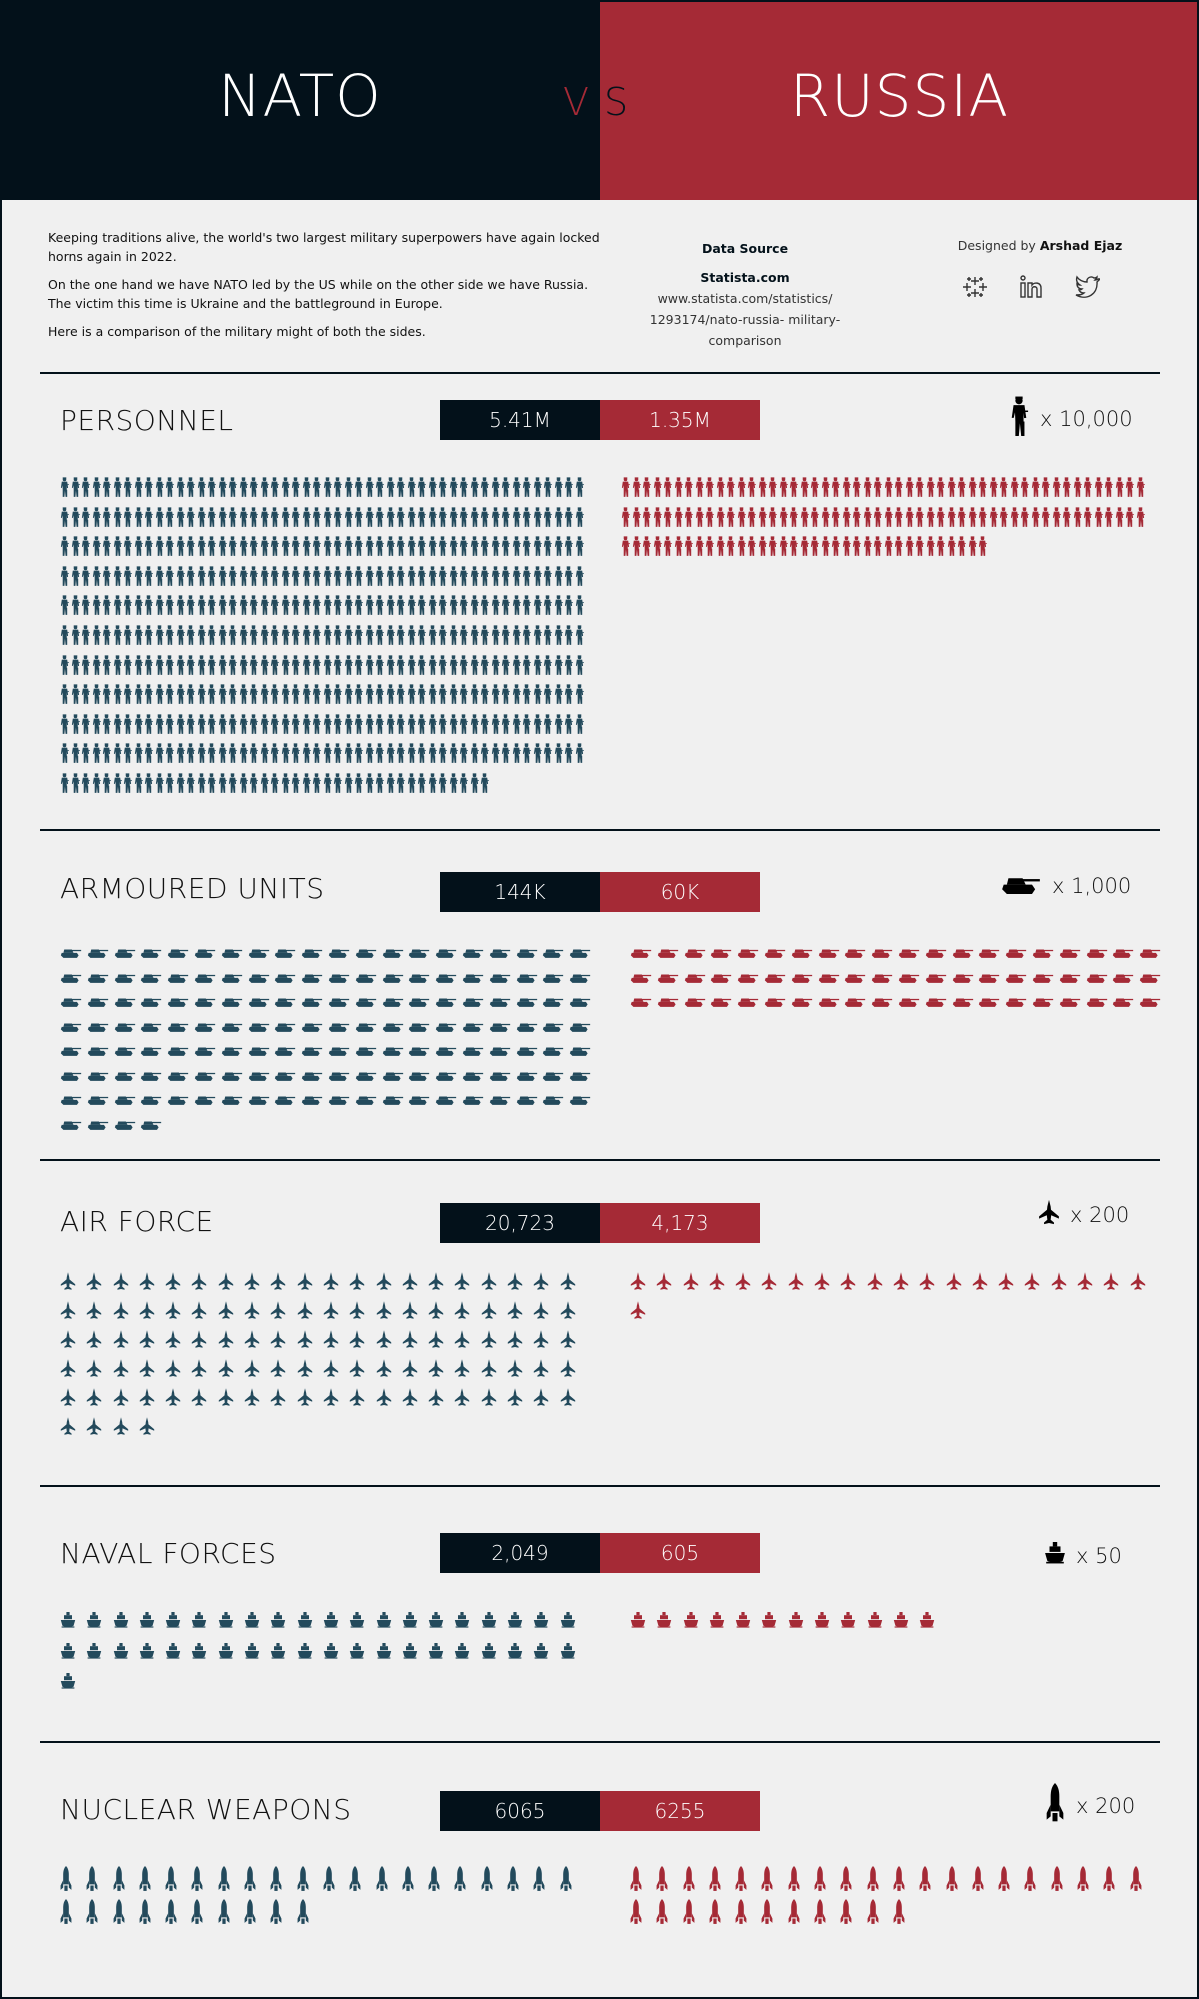  What do you see at coordinates (600, 1553) in the screenshot?
I see `naval-forces-values: 2,049 605` at bounding box center [600, 1553].